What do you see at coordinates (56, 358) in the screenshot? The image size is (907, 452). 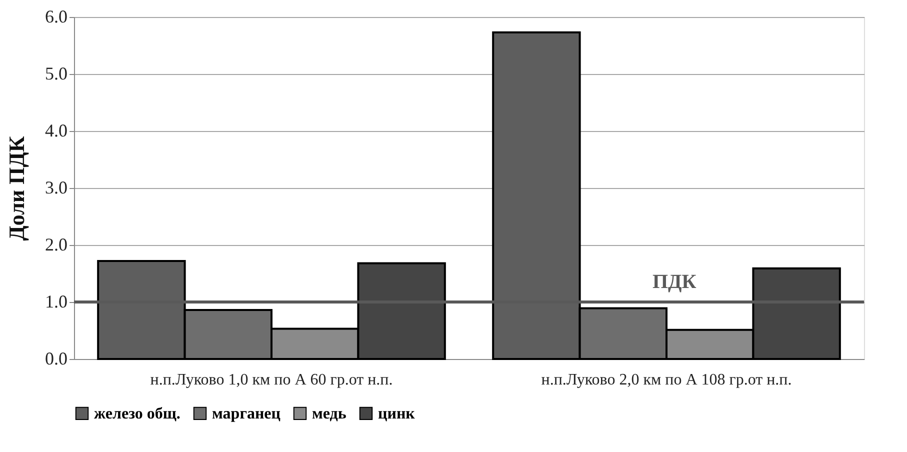 I see `y-tick-label: 0.0` at bounding box center [56, 358].